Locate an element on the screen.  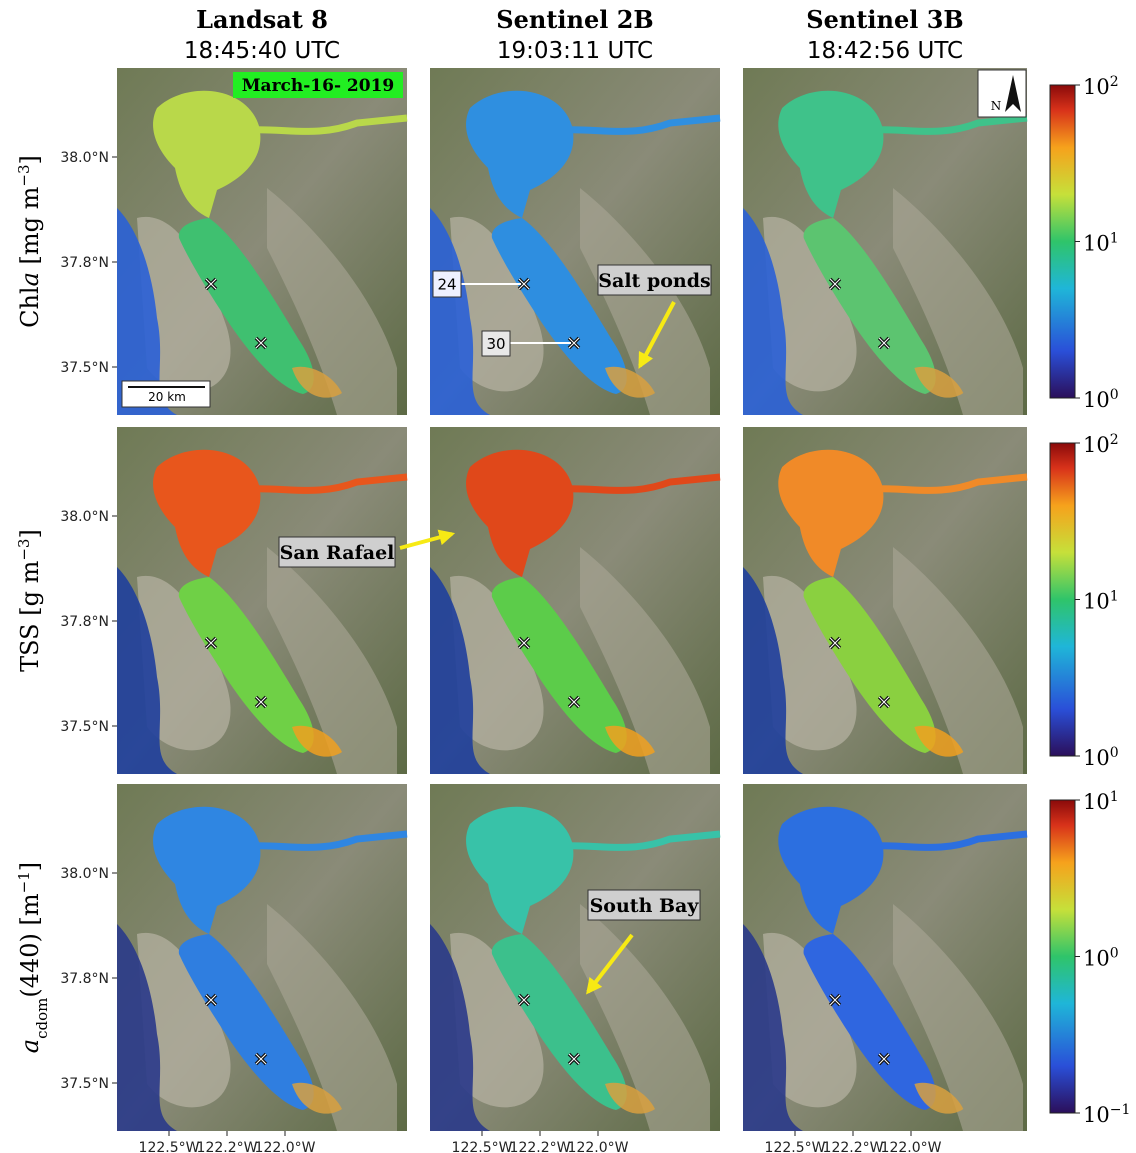
scale-box is located at coordinates (166, 394).